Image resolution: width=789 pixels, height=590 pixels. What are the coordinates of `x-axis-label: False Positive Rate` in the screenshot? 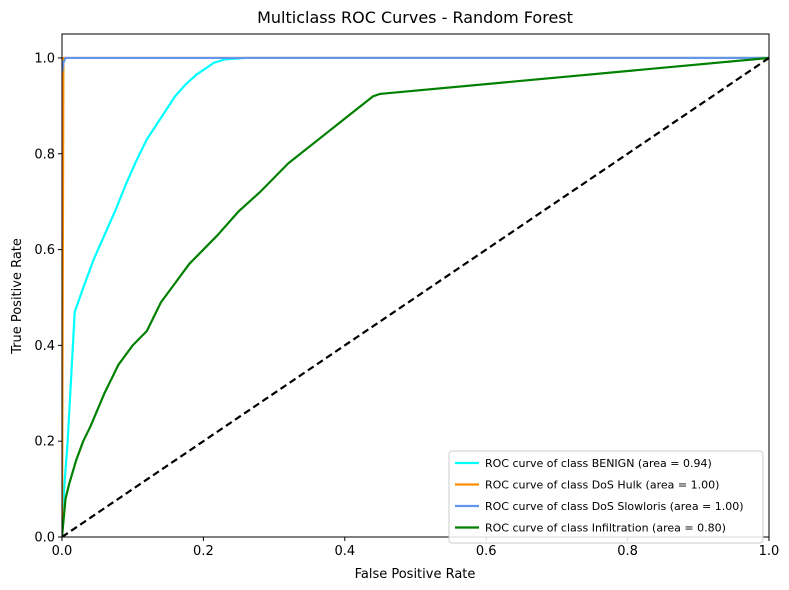 It's located at (415, 574).